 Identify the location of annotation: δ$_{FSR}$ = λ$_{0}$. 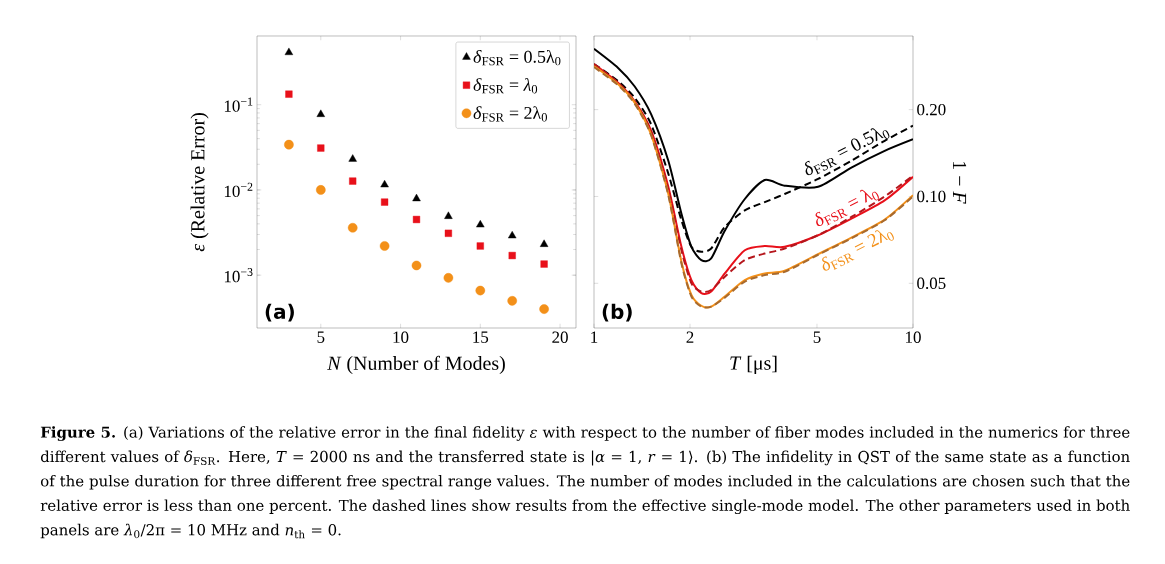
(847, 208).